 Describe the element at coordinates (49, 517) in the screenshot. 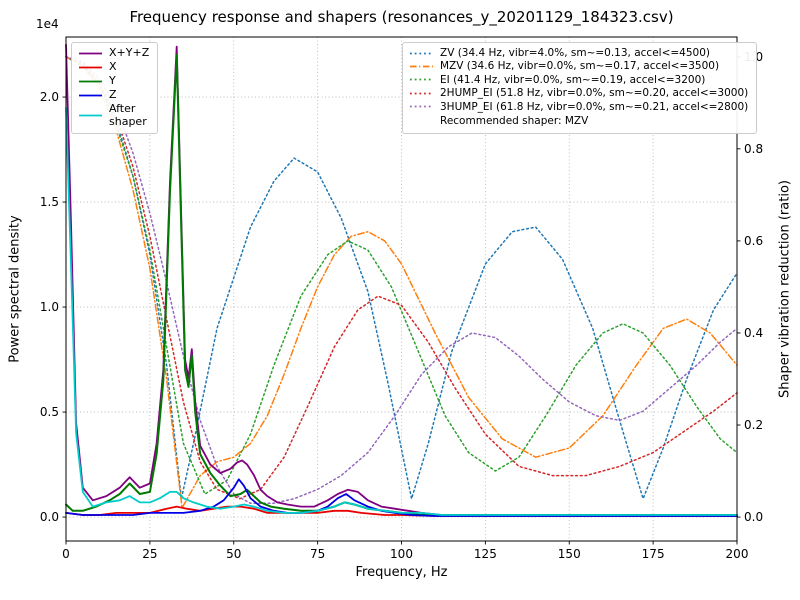

I see `tick-label-y-left: 0.0` at that location.